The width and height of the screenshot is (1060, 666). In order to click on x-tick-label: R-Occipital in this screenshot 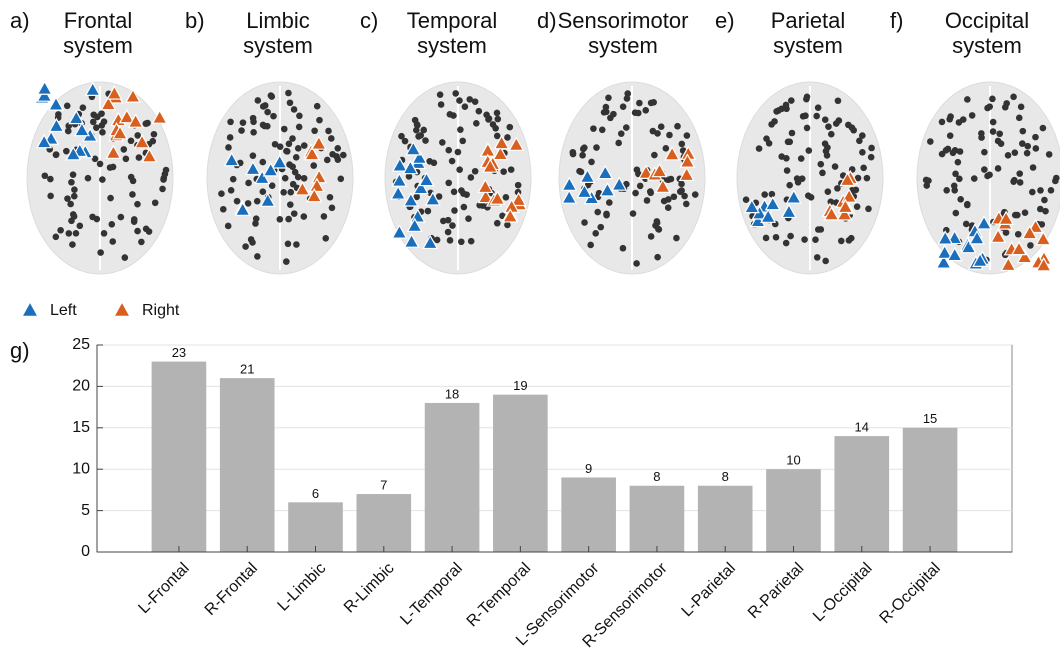, I will do `click(910, 593)`.